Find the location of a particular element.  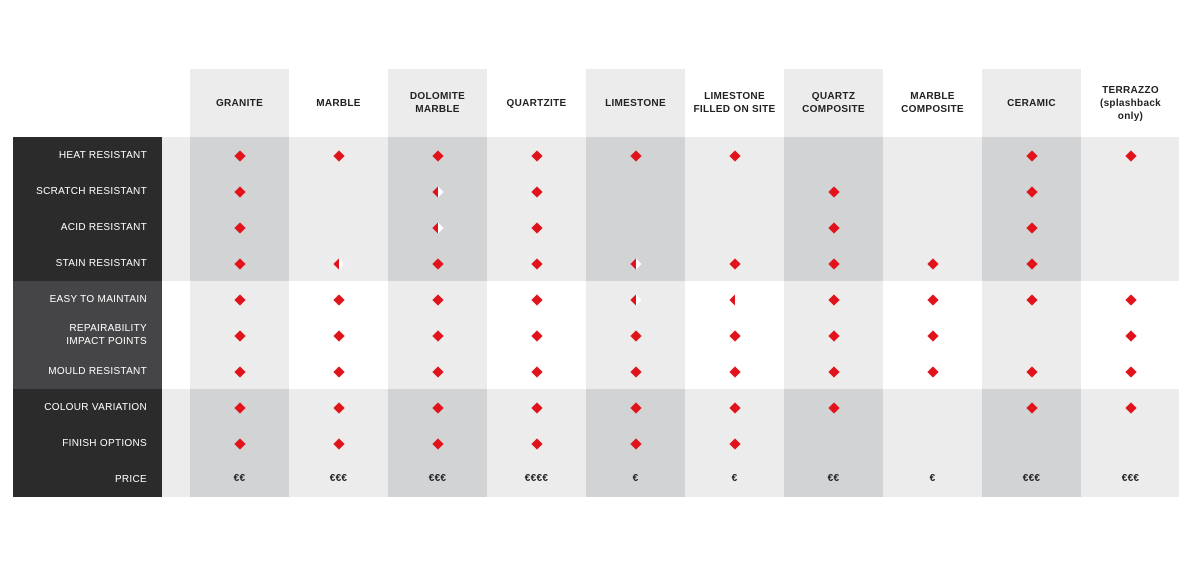

row-label: HEAT RESISTANT is located at coordinates (102, 155).